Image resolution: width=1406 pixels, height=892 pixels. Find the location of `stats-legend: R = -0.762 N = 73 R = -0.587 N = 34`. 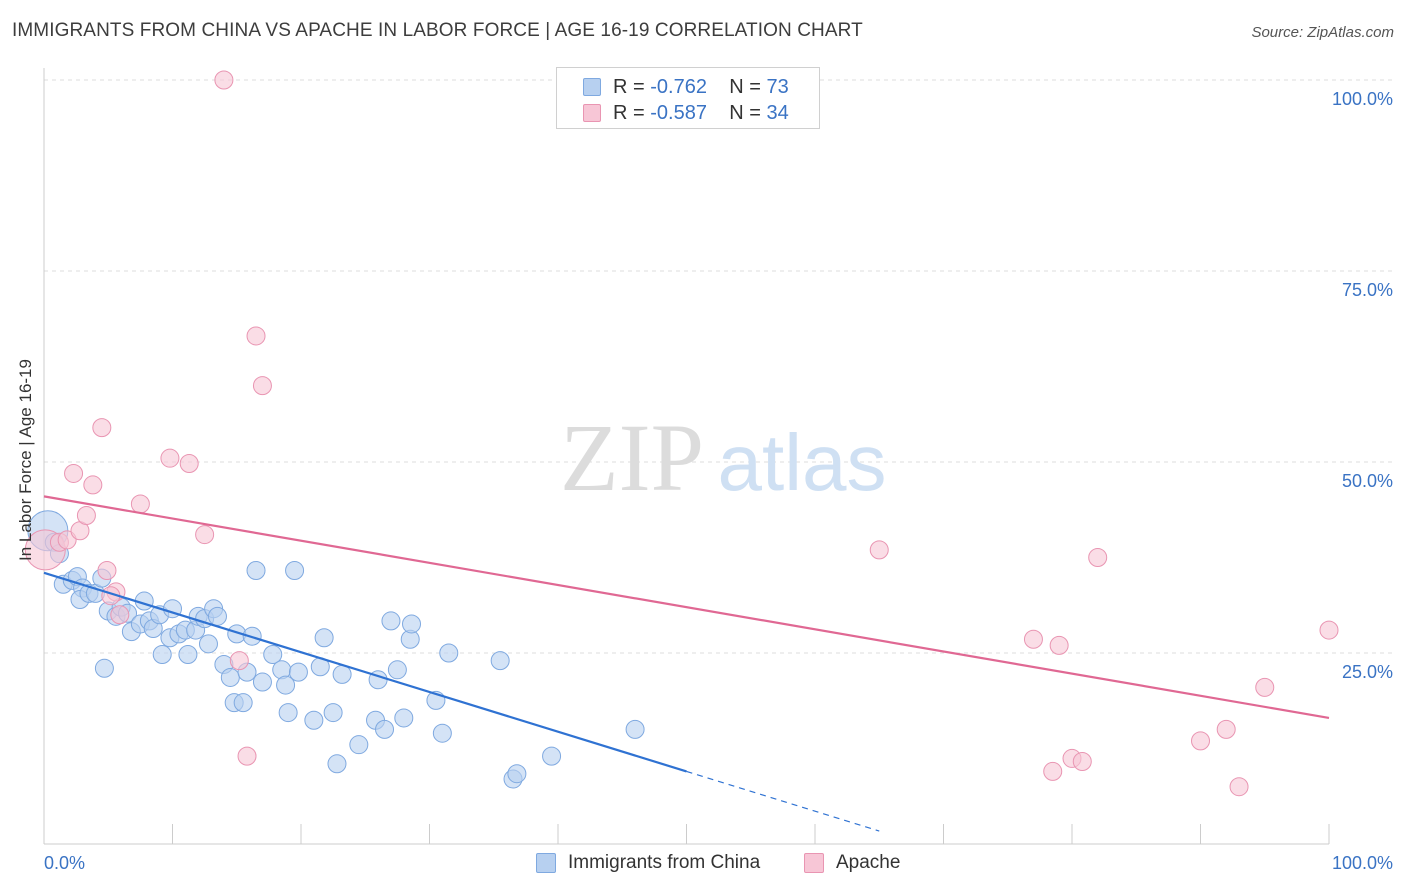

stats-legend: R = -0.762 N = 73 R = -0.587 N = 34 is located at coordinates (688, 98).